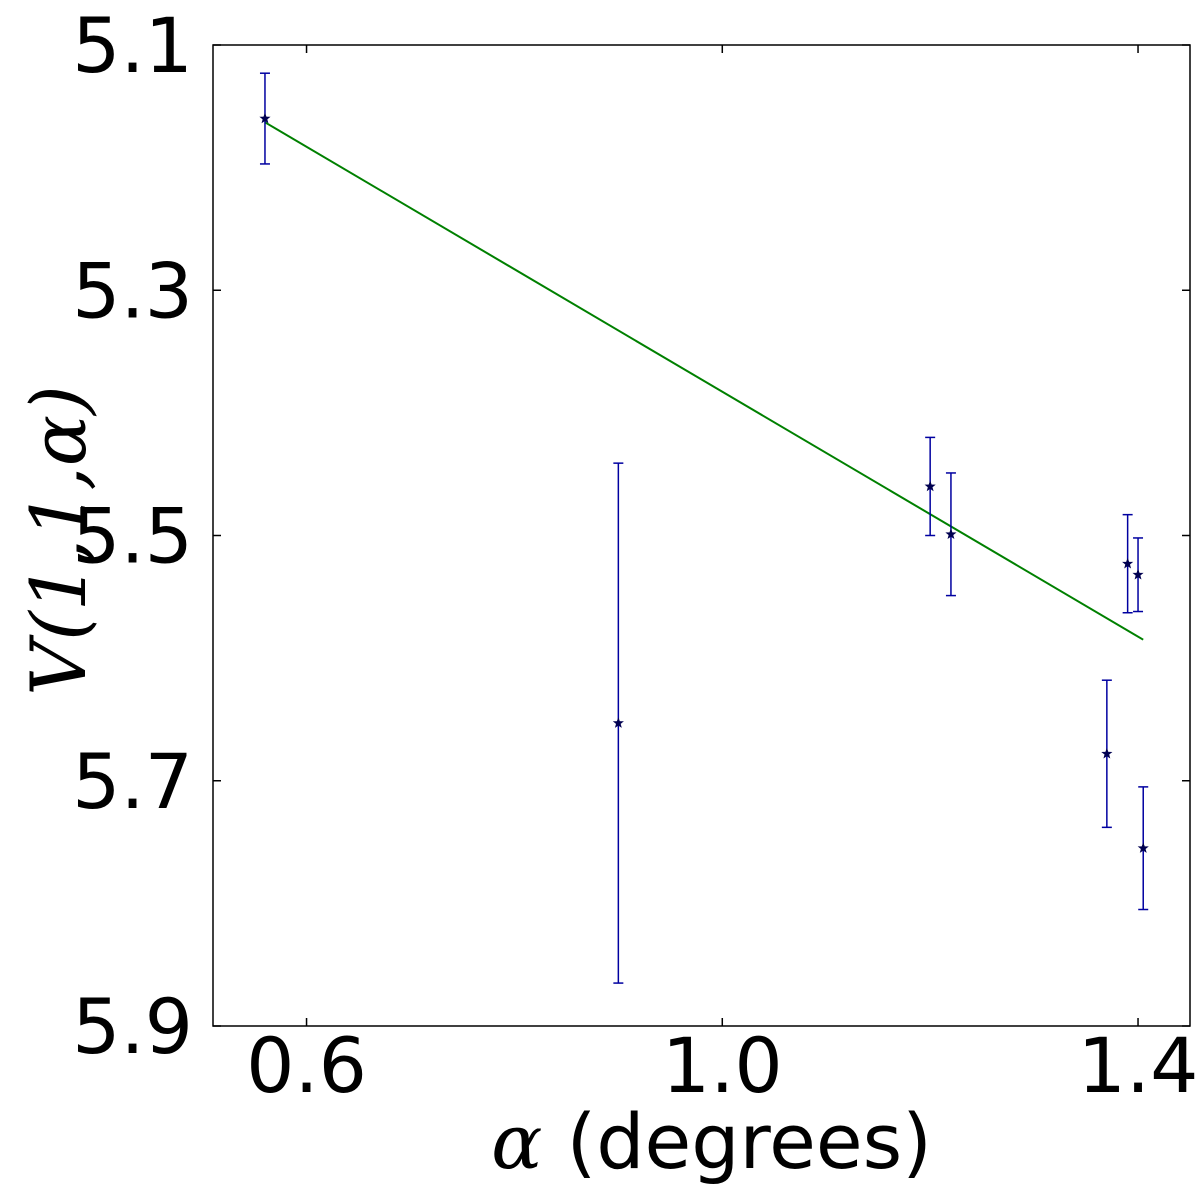  What do you see at coordinates (132, 536) in the screenshot?
I see `y-tick-label: 5.5` at bounding box center [132, 536].